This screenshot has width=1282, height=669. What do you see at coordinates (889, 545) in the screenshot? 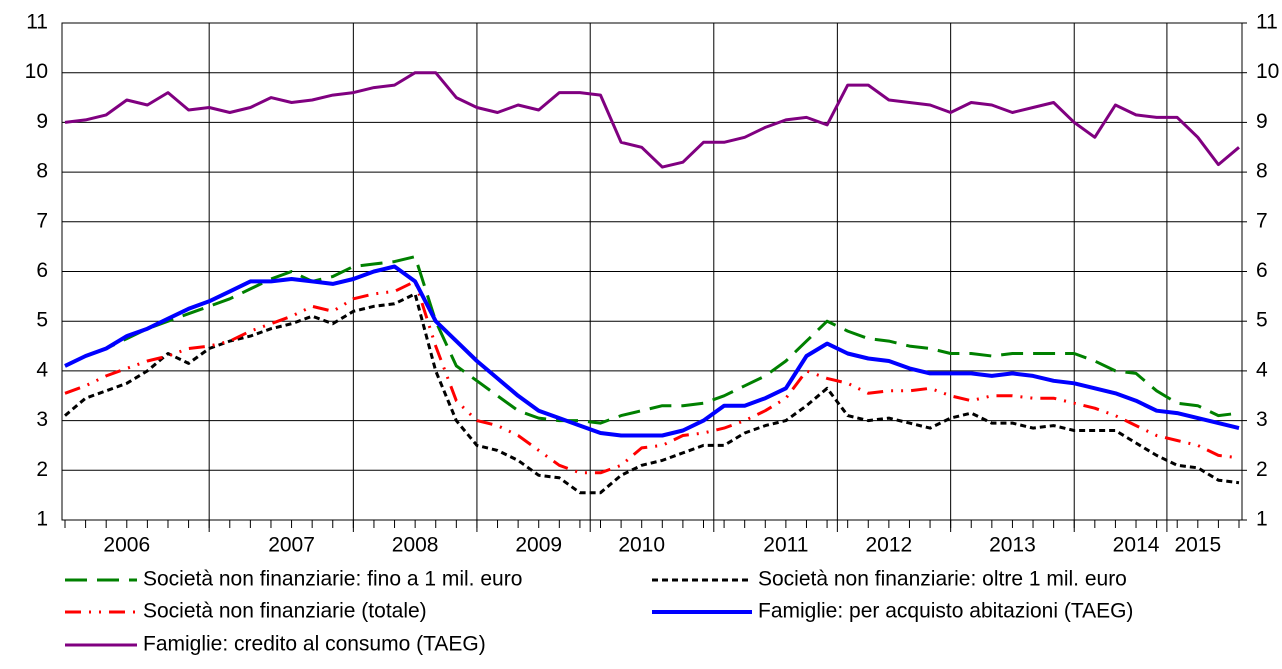
I see `x-tick-label: 2012` at bounding box center [889, 545].